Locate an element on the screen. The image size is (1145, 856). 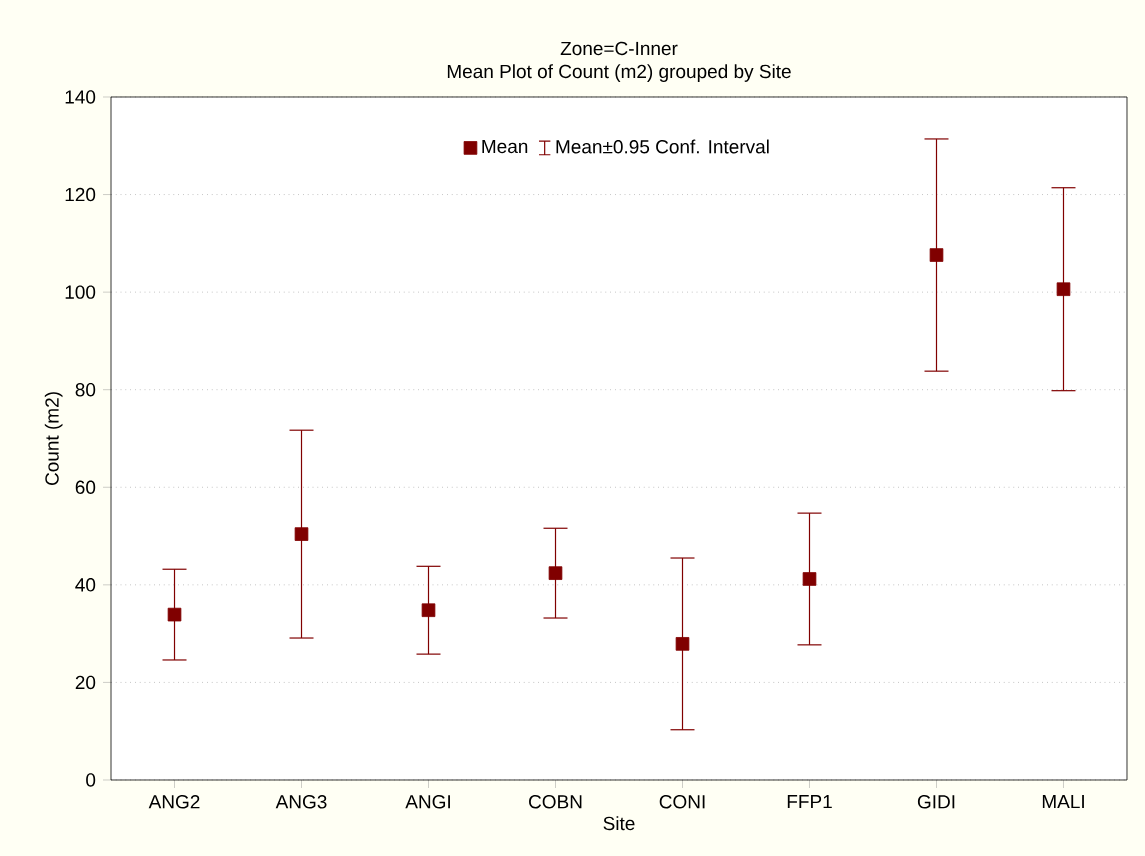
y-tick-label: 20 is located at coordinates (85, 682).